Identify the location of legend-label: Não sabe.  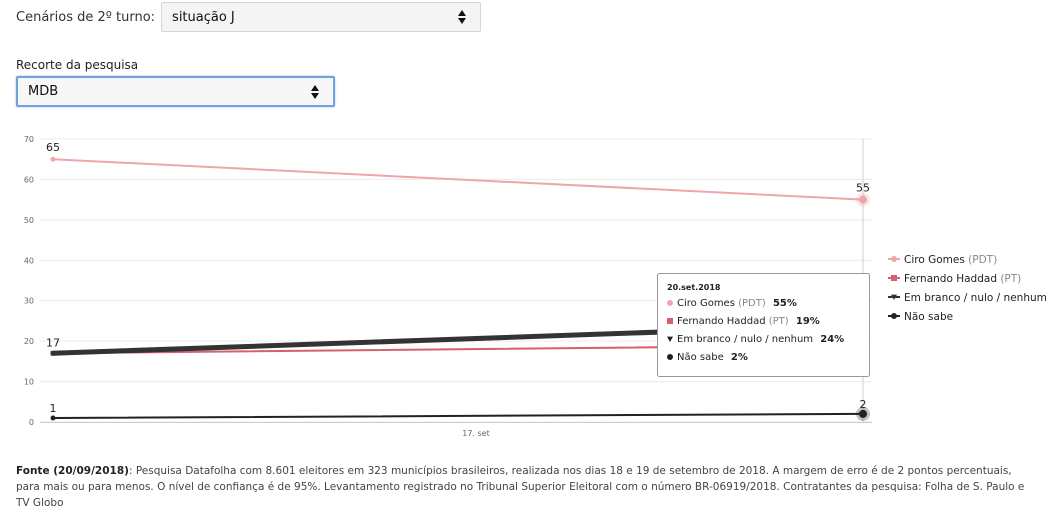
(928, 317).